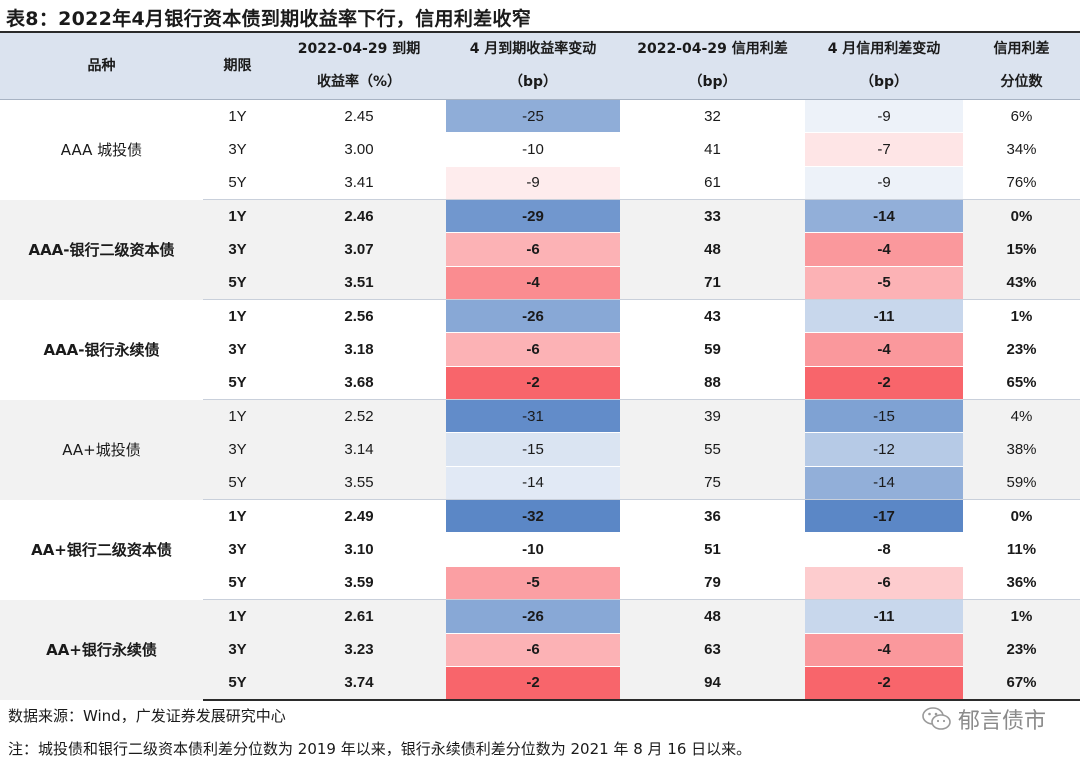  I want to click on ytm-change-cell: -4, so click(533, 283).